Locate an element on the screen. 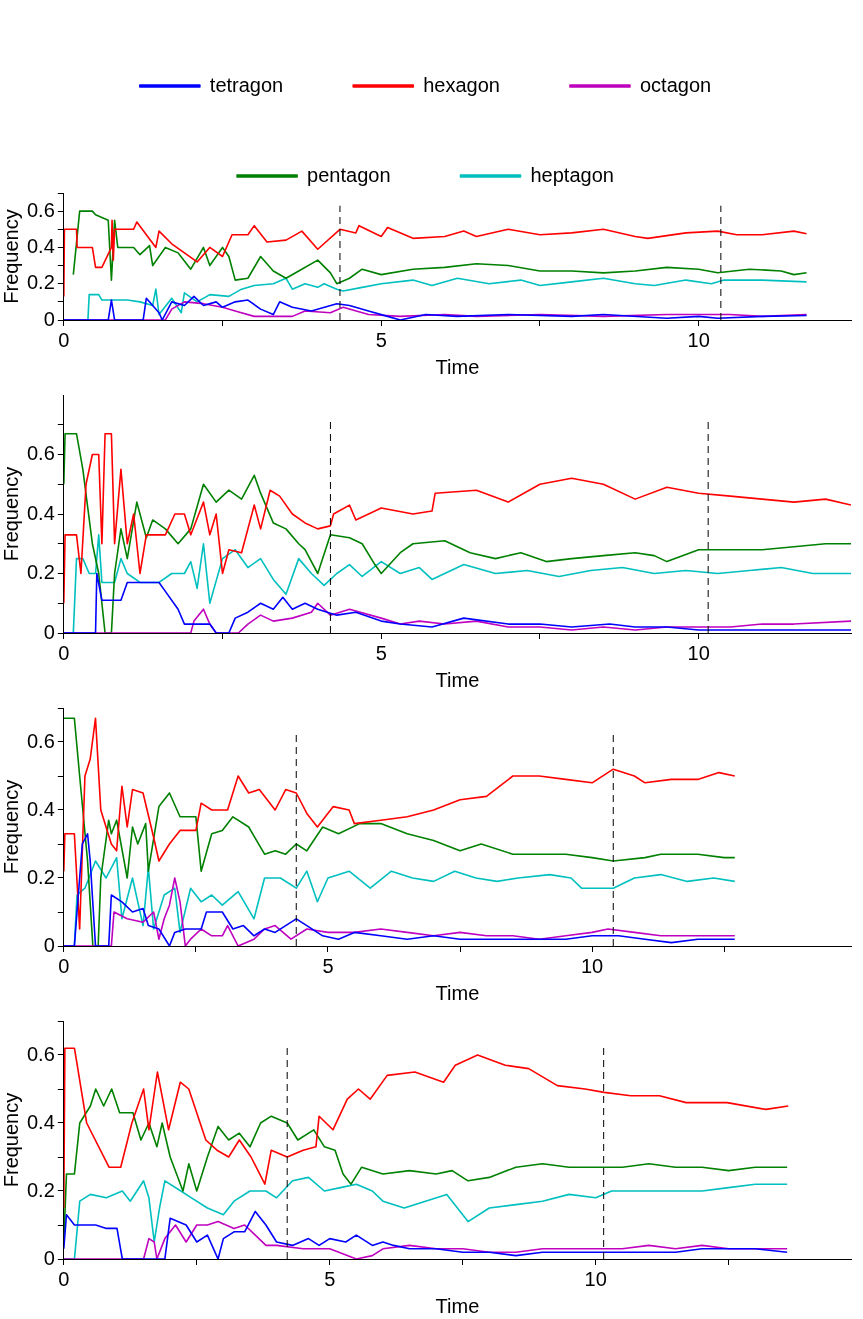 The image size is (863, 1319). legend-label: octagon is located at coordinates (675, 84).